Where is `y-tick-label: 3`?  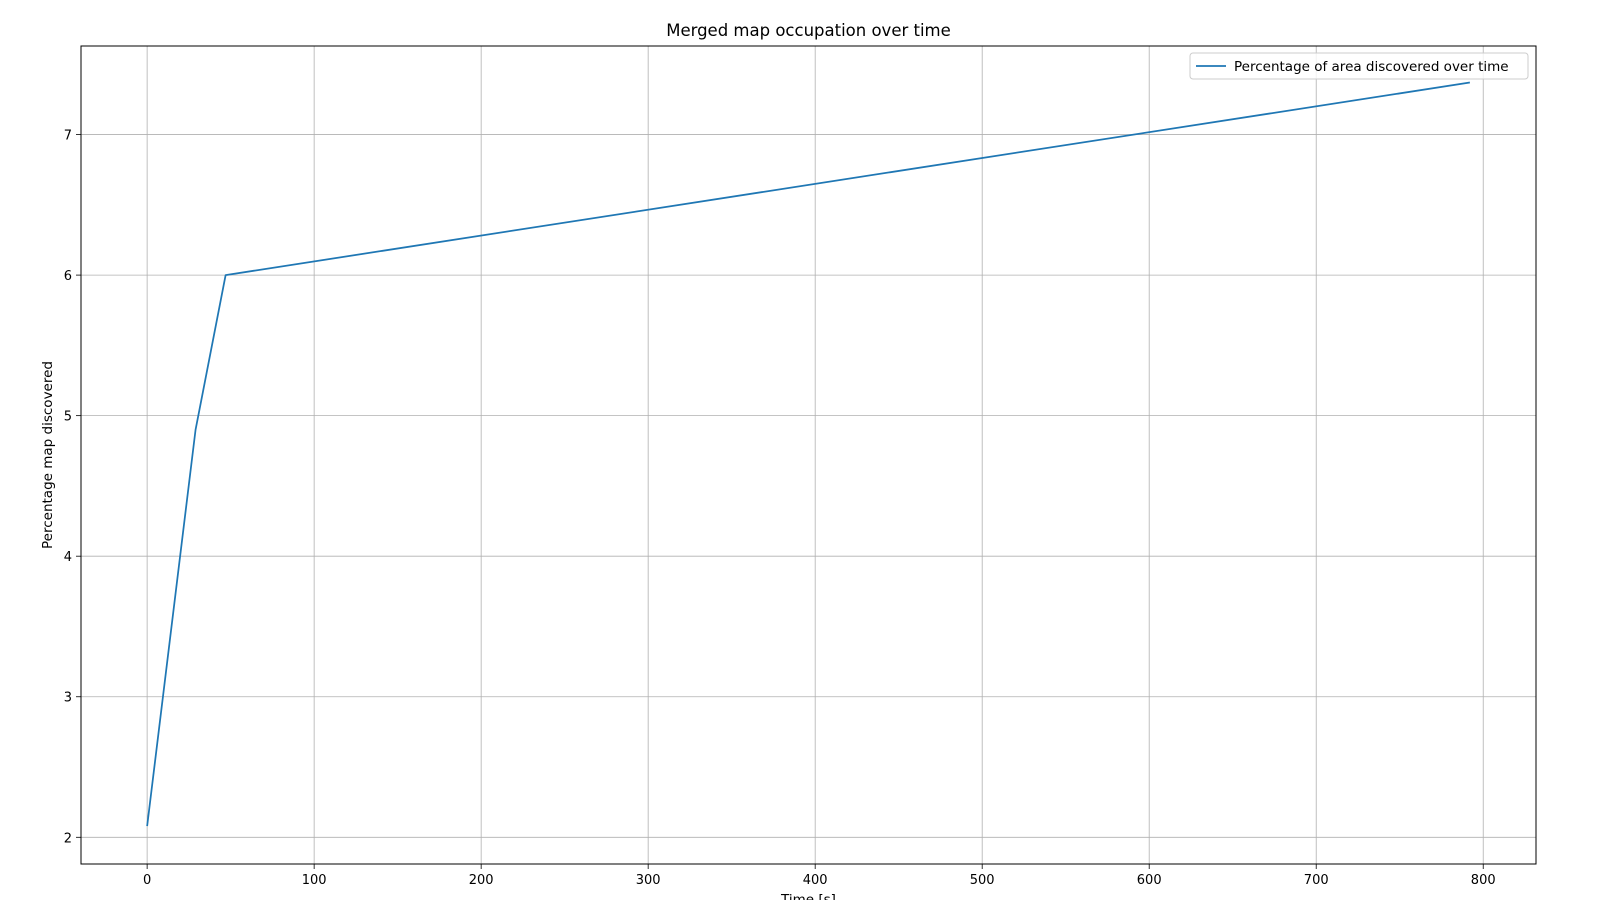 y-tick-label: 3 is located at coordinates (68, 698).